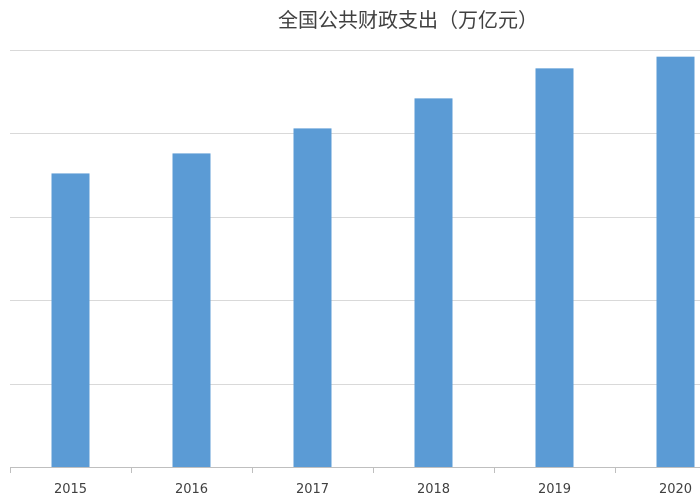 The height and width of the screenshot is (500, 700). What do you see at coordinates (675, 262) in the screenshot?
I see `bar-2020` at bounding box center [675, 262].